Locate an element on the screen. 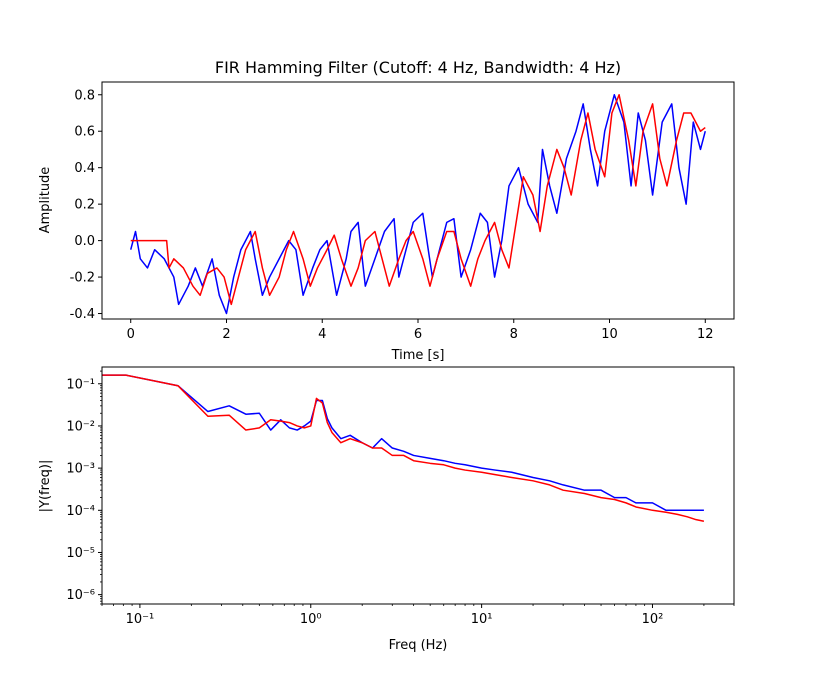 The height and width of the screenshot is (679, 815). top-x-tick-label: 0 is located at coordinates (131, 334).